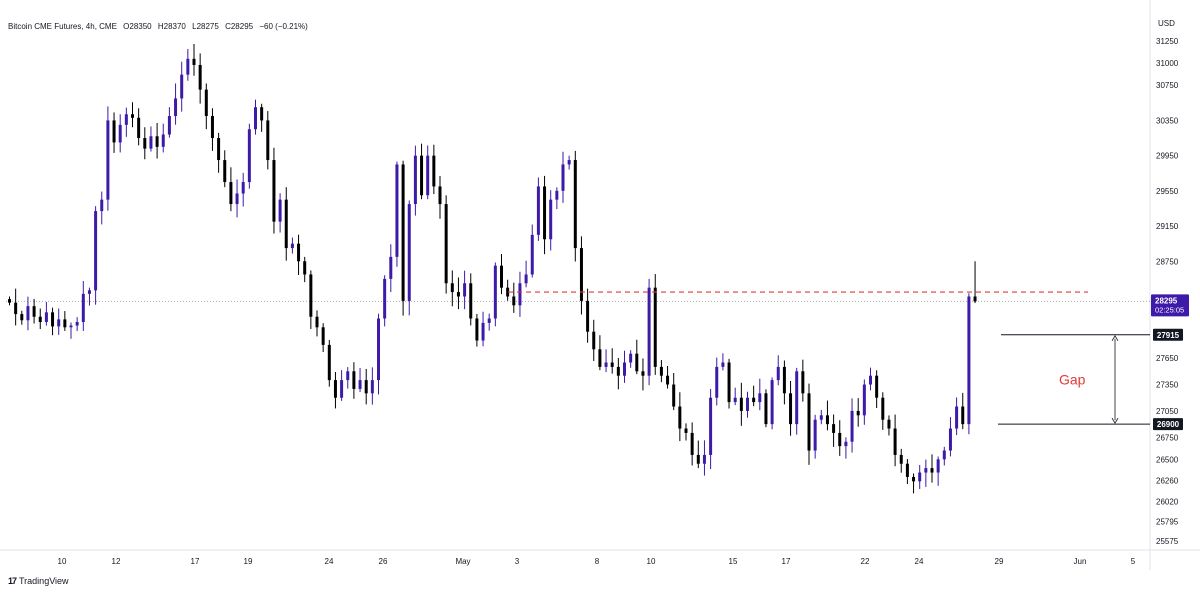  What do you see at coordinates (1167, 459) in the screenshot?
I see `y-tick-label: 26500` at bounding box center [1167, 459].